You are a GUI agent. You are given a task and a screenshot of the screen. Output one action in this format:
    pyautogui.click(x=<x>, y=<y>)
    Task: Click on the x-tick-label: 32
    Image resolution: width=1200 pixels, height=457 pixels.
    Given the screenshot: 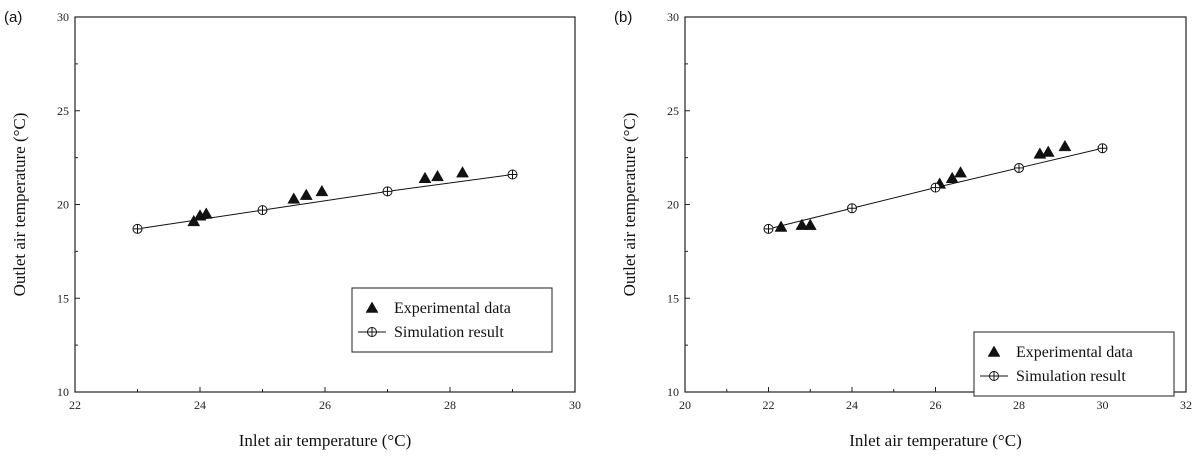 What is the action you would take?
    pyautogui.click(x=1186, y=405)
    